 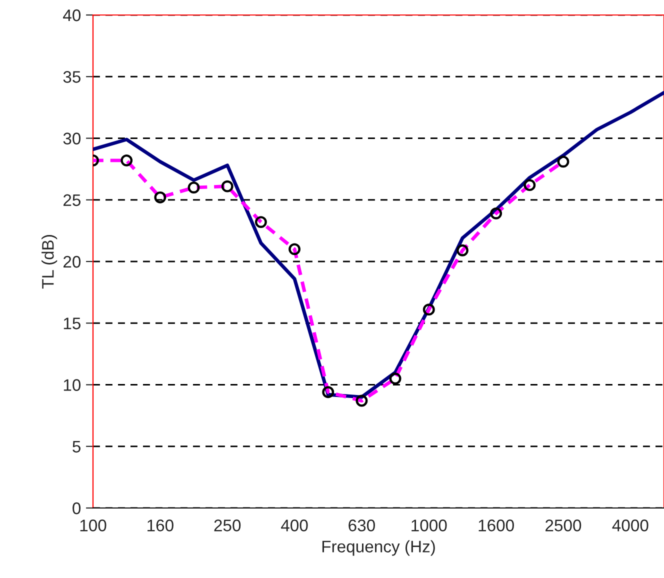 What do you see at coordinates (496, 526) in the screenshot?
I see `x-tick-label: 1600` at bounding box center [496, 526].